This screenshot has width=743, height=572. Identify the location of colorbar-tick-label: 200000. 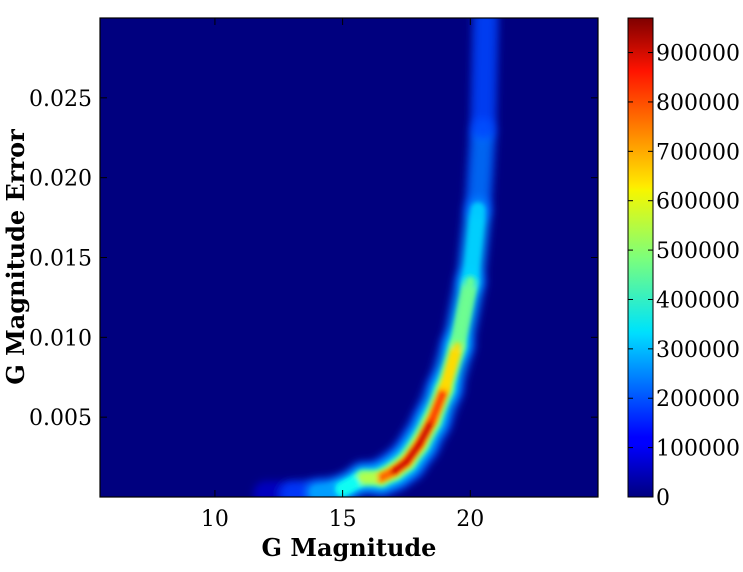
(698, 399).